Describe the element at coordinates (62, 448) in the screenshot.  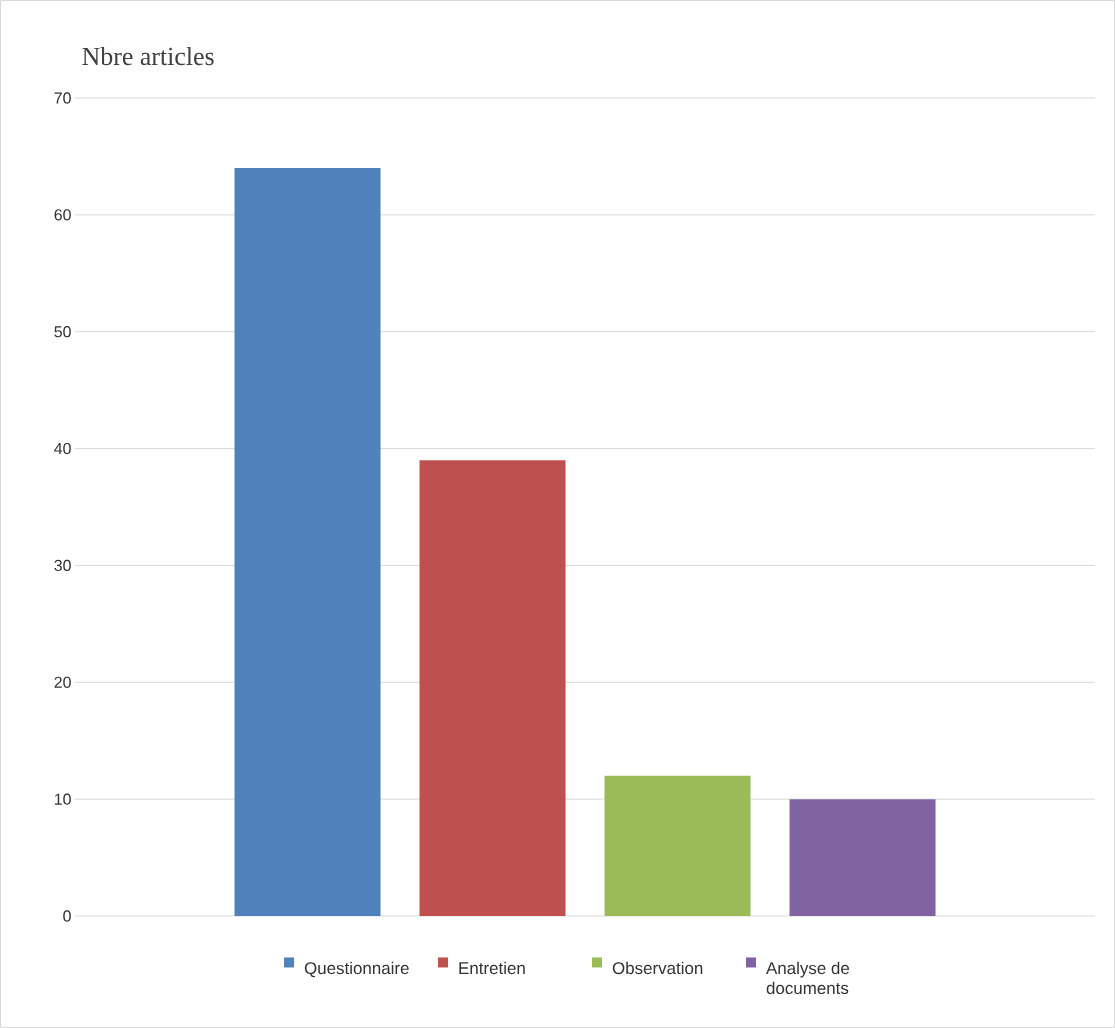
I see `y-tick-label: 40` at that location.